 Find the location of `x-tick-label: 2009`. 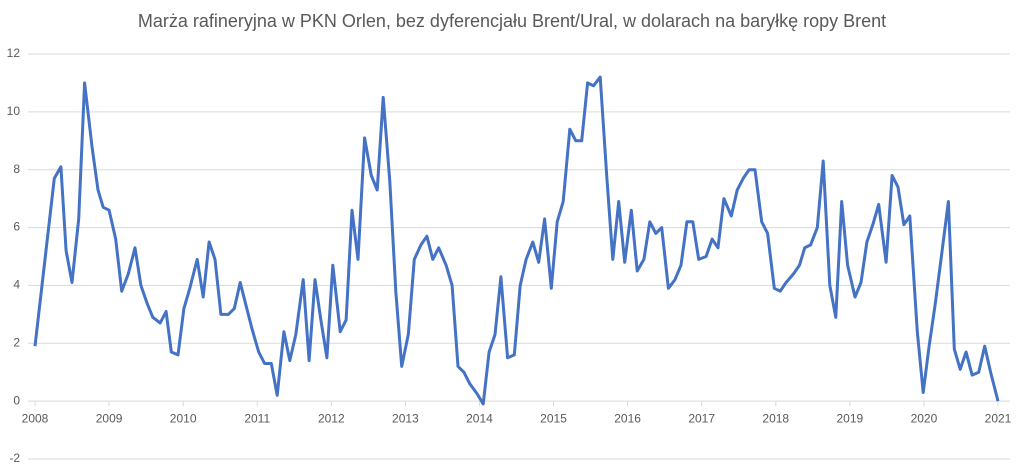

x-tick-label: 2009 is located at coordinates (109, 418).